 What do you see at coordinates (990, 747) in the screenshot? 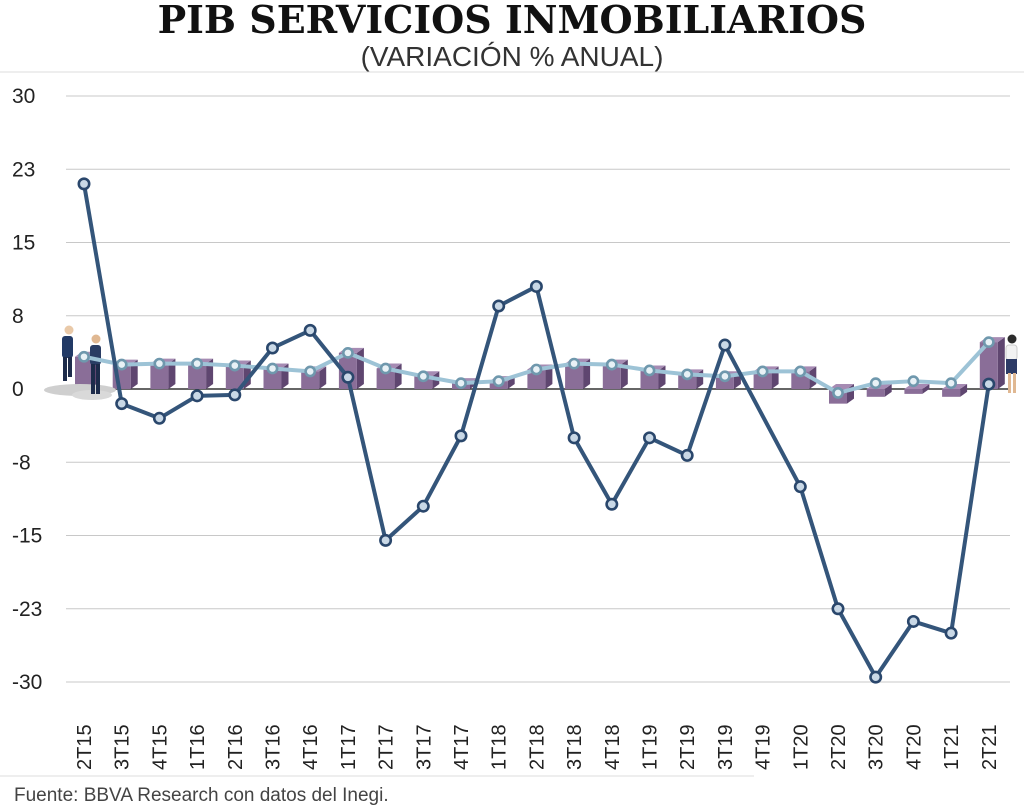
I see `x-tick-label: 2T21` at bounding box center [990, 747].